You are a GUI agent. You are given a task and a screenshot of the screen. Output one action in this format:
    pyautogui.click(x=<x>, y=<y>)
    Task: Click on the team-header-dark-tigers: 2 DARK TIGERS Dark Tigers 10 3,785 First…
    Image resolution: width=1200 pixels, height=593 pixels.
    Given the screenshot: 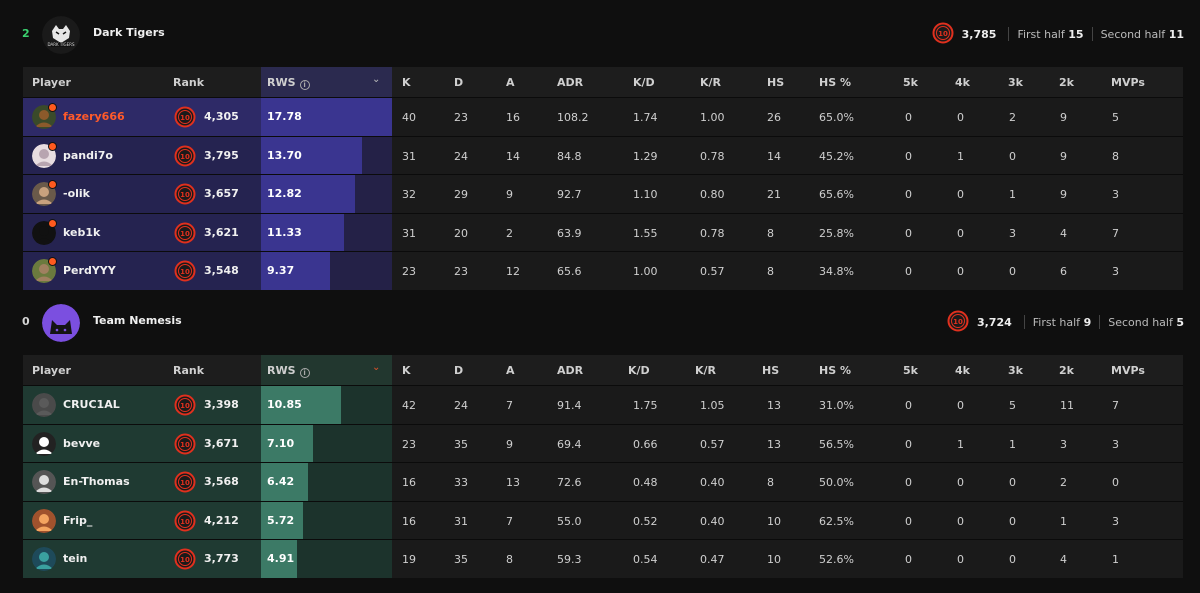 What is the action you would take?
    pyautogui.click(x=600, y=34)
    